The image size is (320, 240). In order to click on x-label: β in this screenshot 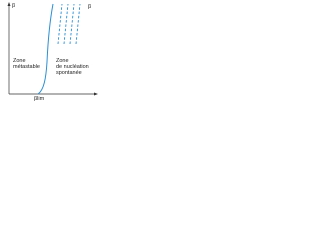, I will do `click(89, 7)`.